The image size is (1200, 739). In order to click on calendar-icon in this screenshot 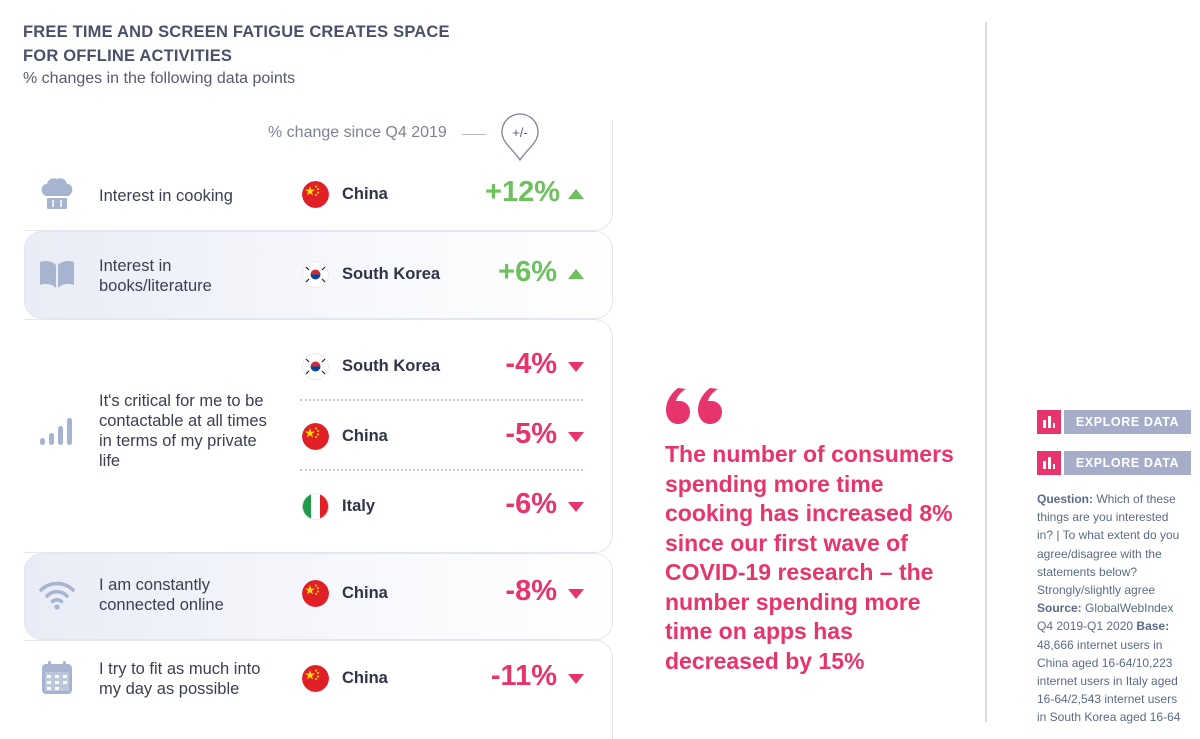, I will do `click(57, 677)`.